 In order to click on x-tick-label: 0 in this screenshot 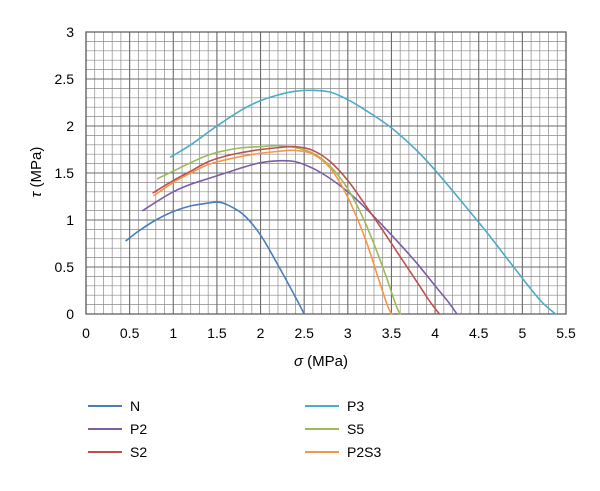, I will do `click(86, 333)`.